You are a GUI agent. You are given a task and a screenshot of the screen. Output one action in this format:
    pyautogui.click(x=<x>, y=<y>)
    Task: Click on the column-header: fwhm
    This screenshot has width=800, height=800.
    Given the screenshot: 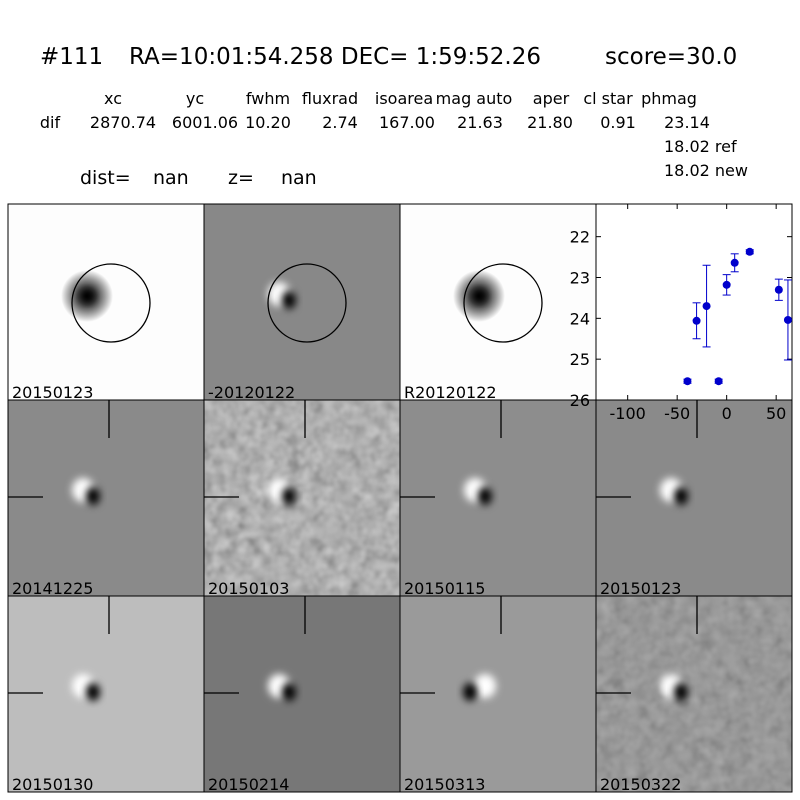 What is the action you would take?
    pyautogui.click(x=268, y=98)
    